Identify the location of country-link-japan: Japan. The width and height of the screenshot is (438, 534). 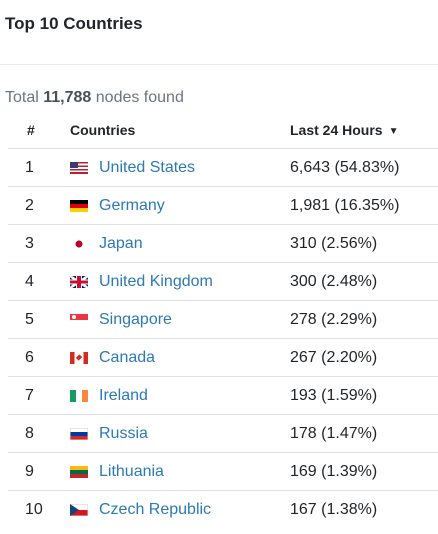
(121, 243).